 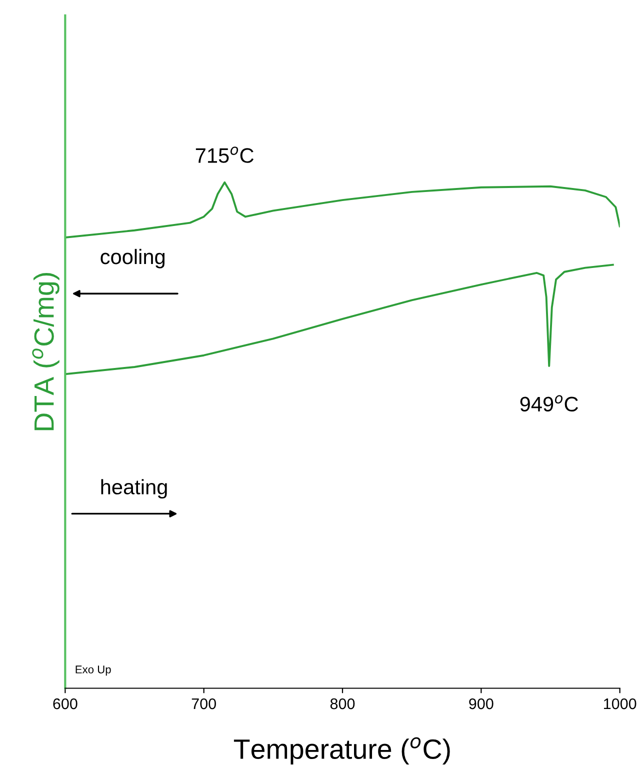 I want to click on x-axis-title: Temperature ($^{o}$C), so click(x=342, y=751).